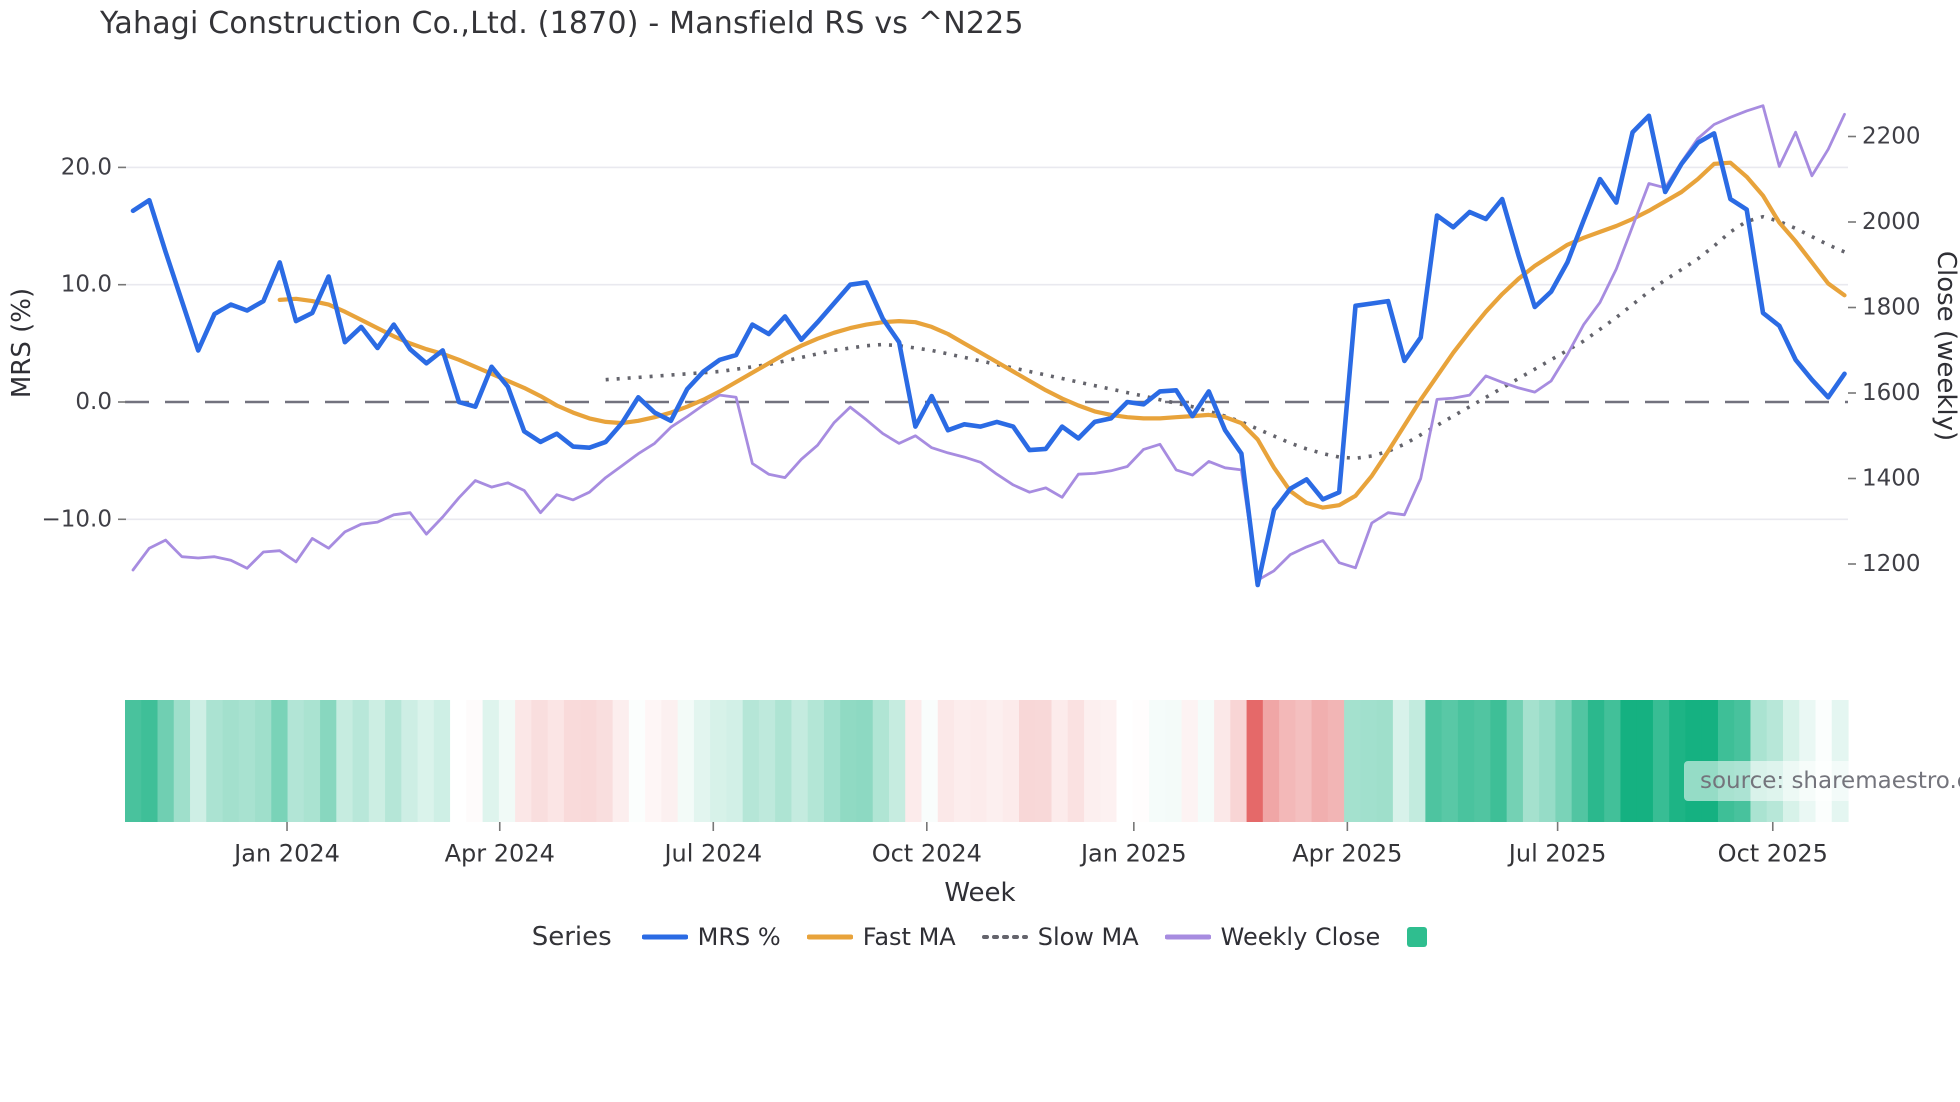 This screenshot has height=1102, width=1960. I want to click on legend-item-mrs-: MRS %, so click(711, 937).